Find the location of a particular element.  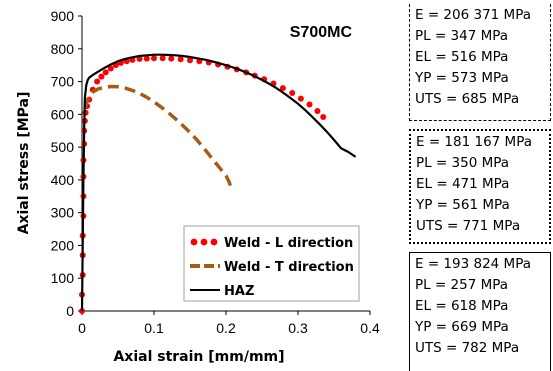

weld-l-property-line: E = 206 371 MPa is located at coordinates (473, 15).